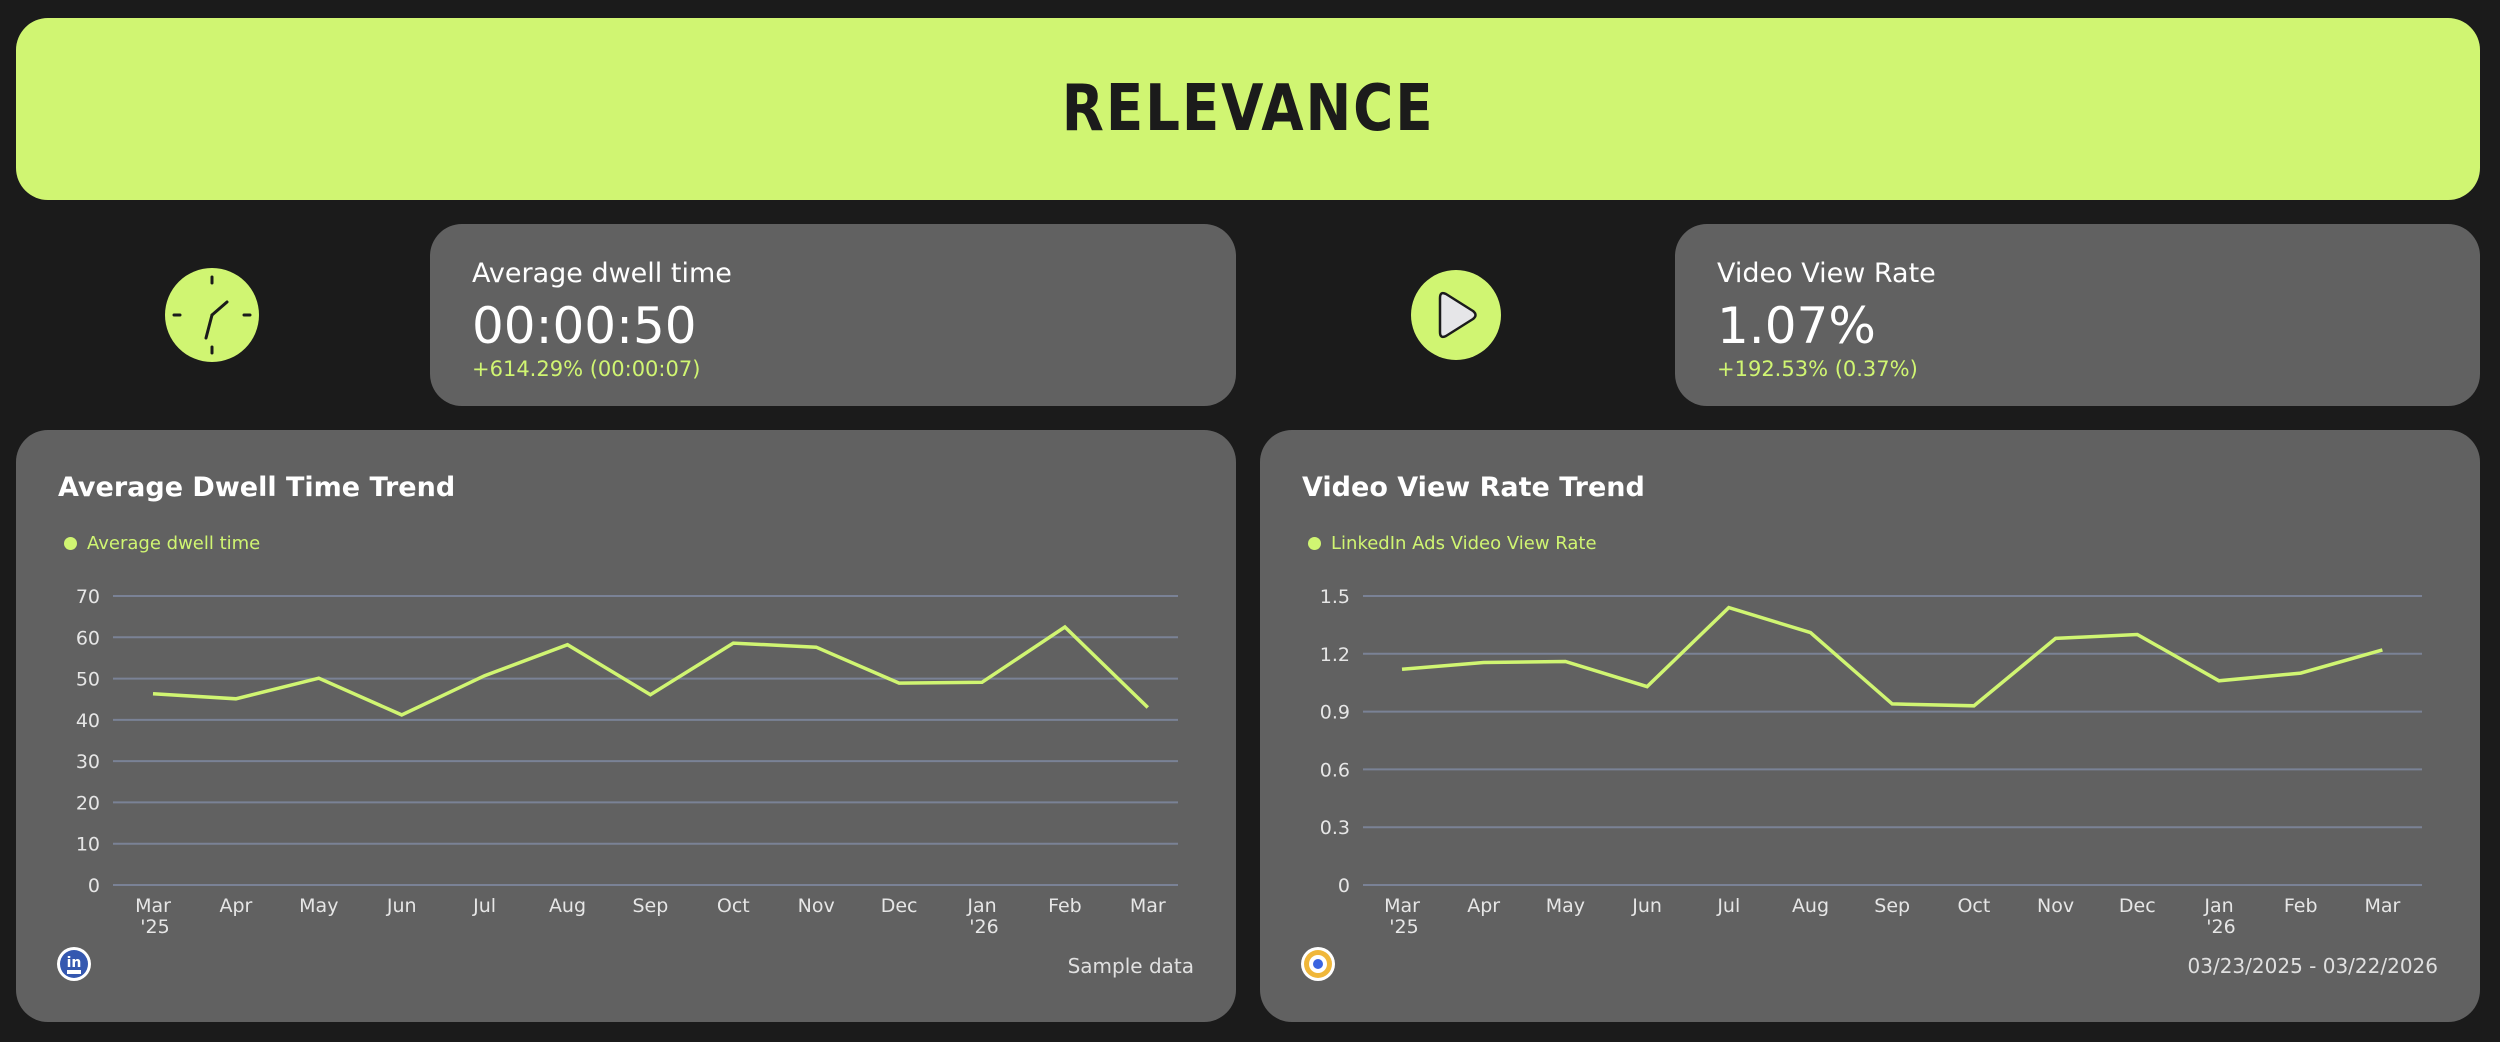 Image resolution: width=2500 pixels, height=1042 pixels. I want to click on legend-label: Average dwell time, so click(174, 543).